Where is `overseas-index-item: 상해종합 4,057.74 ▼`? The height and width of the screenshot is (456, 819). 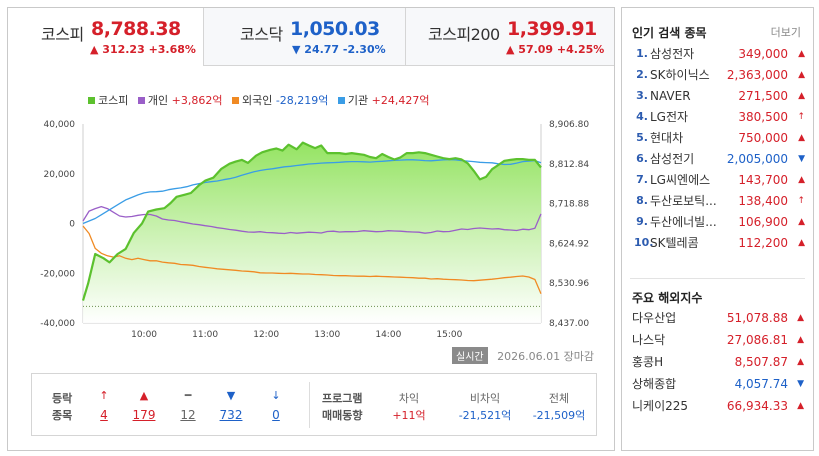
overseas-index-item: 상해종합 4,057.74 ▼ is located at coordinates (717, 384).